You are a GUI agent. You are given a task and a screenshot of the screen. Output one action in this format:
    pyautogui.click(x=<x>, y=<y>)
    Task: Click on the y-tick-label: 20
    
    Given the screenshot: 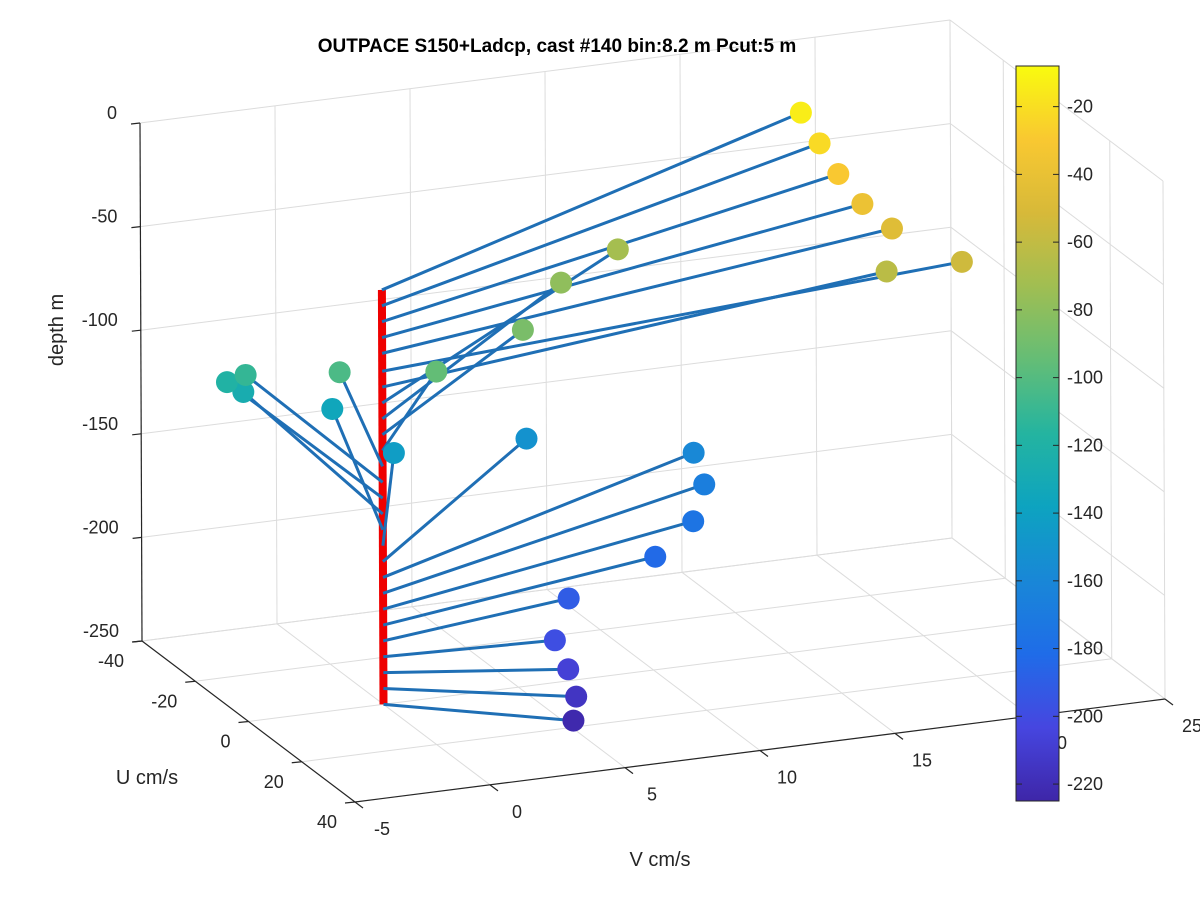 What is the action you would take?
    pyautogui.click(x=274, y=782)
    